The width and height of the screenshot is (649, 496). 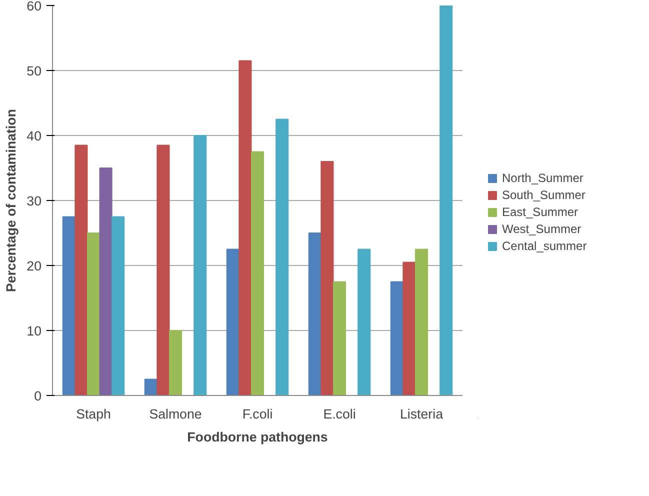 What do you see at coordinates (34, 266) in the screenshot?
I see `y-tick-label: 20` at bounding box center [34, 266].